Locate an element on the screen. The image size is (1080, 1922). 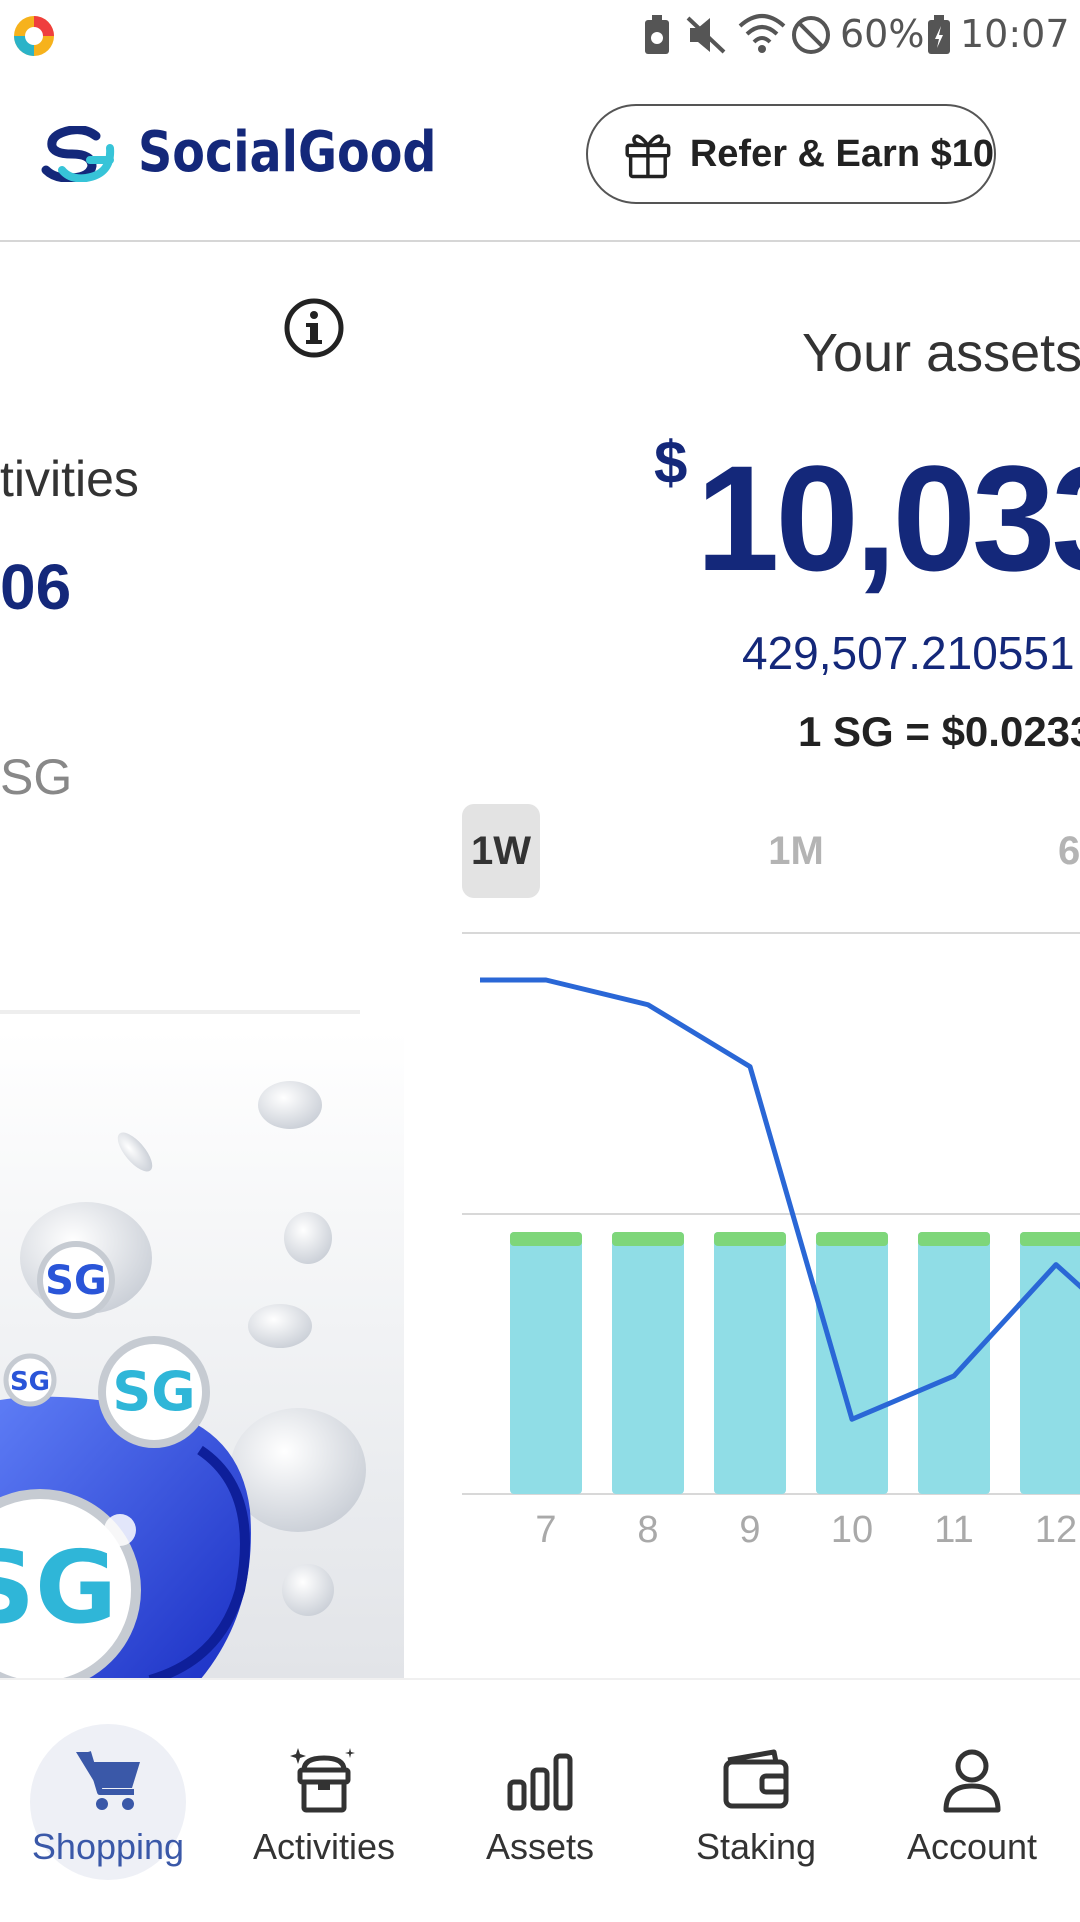
x-tick-label: 11 is located at coordinates (953, 1530).